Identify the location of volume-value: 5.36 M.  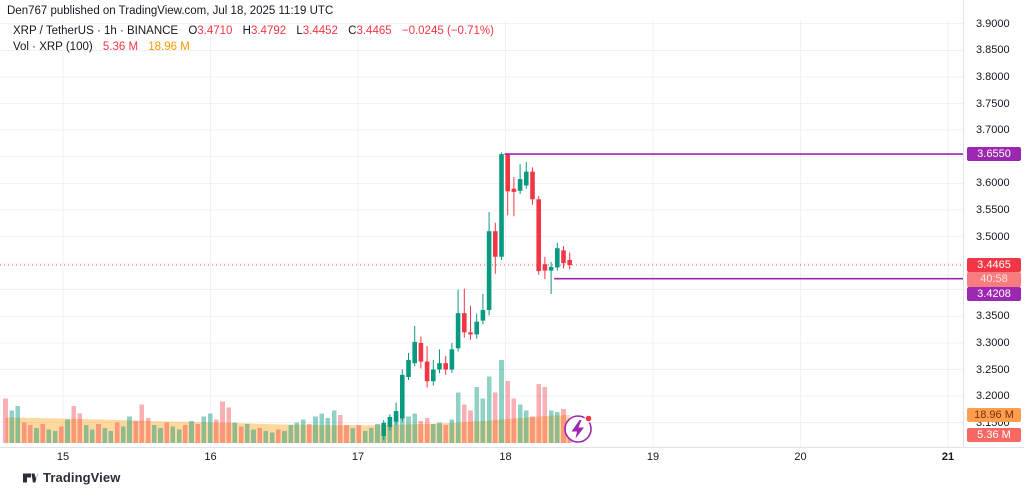
(120, 47).